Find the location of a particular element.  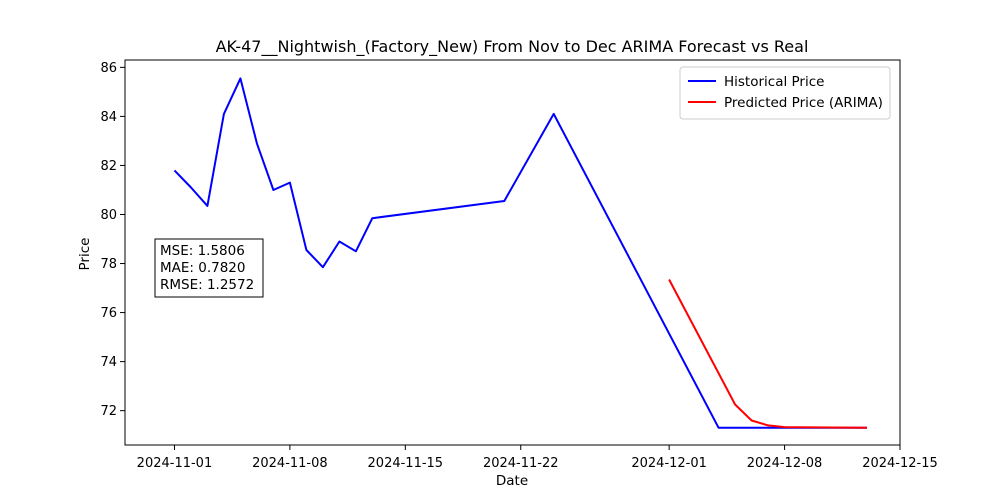

x-tick-label: 2024-12-08 is located at coordinates (785, 463).